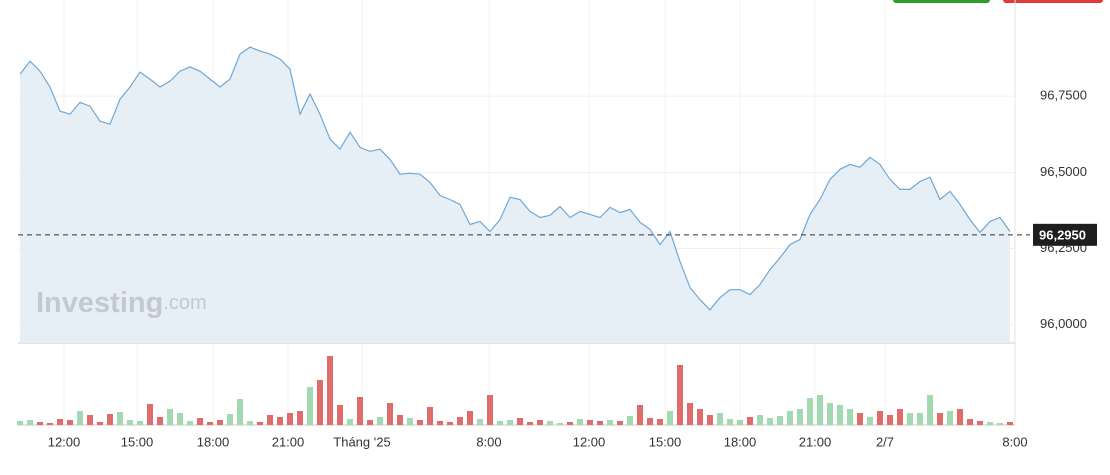 This screenshot has width=1110, height=475. I want to click on x-tick-label: 12:00, so click(64, 441).